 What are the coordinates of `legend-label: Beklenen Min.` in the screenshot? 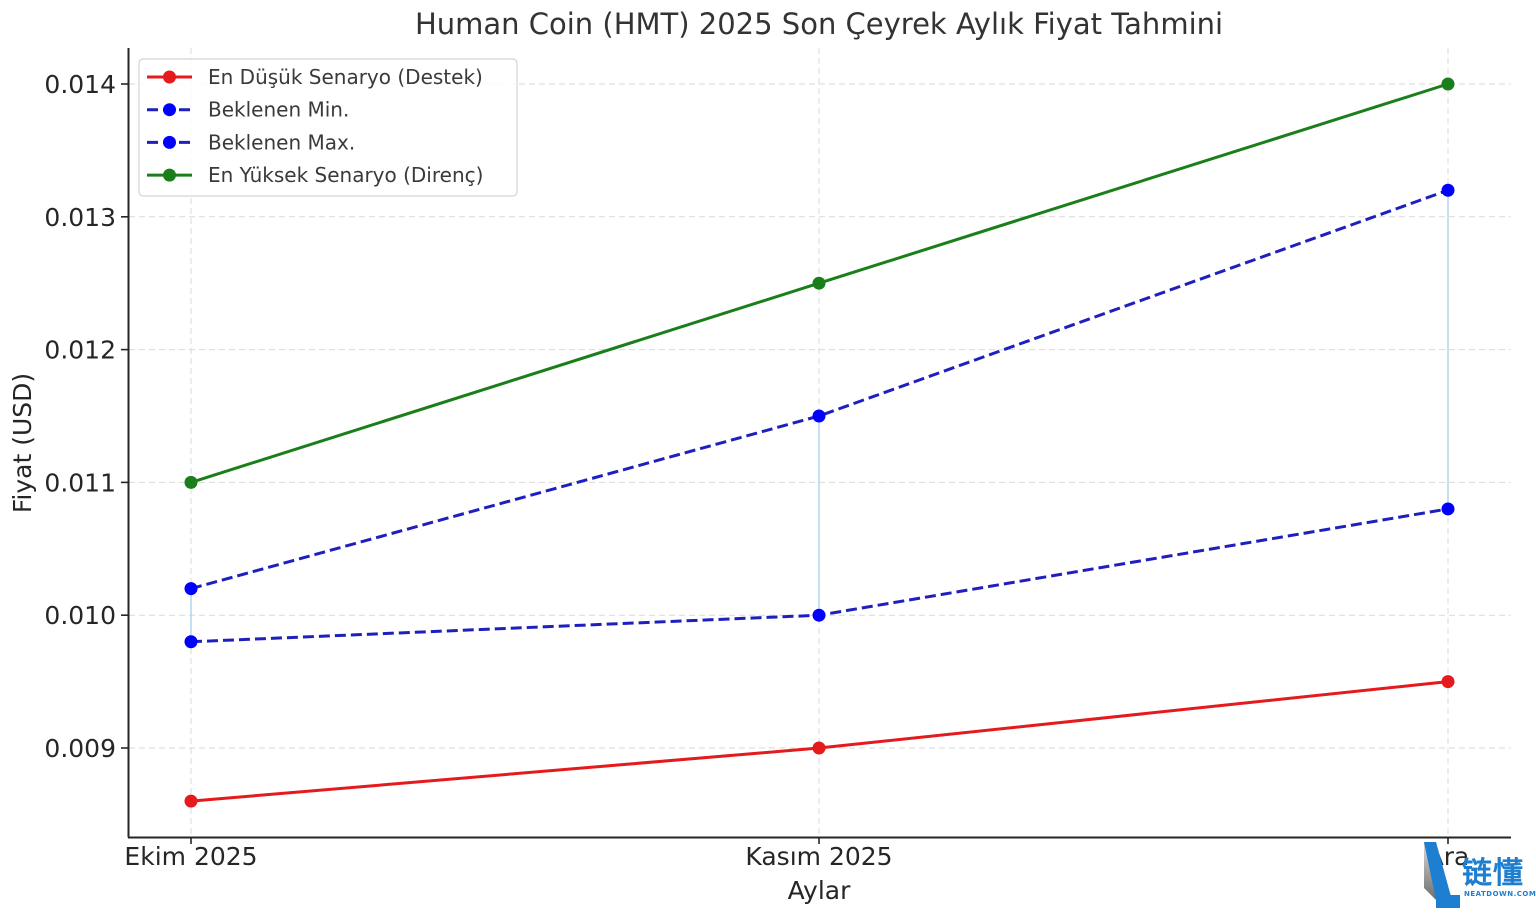 It's located at (278, 110).